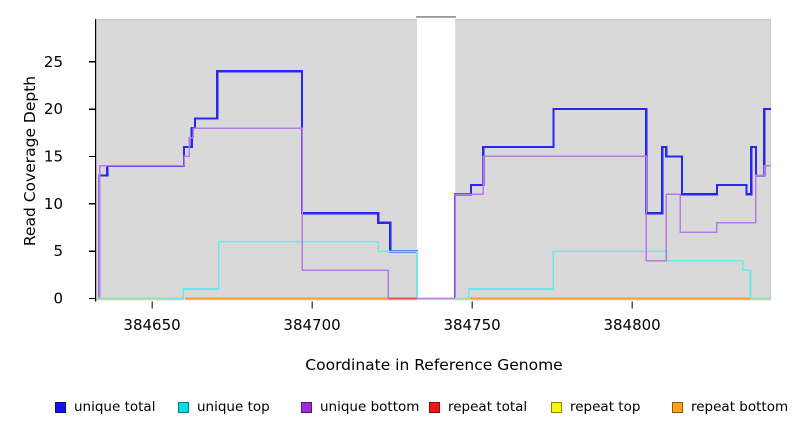  I want to click on x-tick-label-384700: 384700, so click(311, 325).